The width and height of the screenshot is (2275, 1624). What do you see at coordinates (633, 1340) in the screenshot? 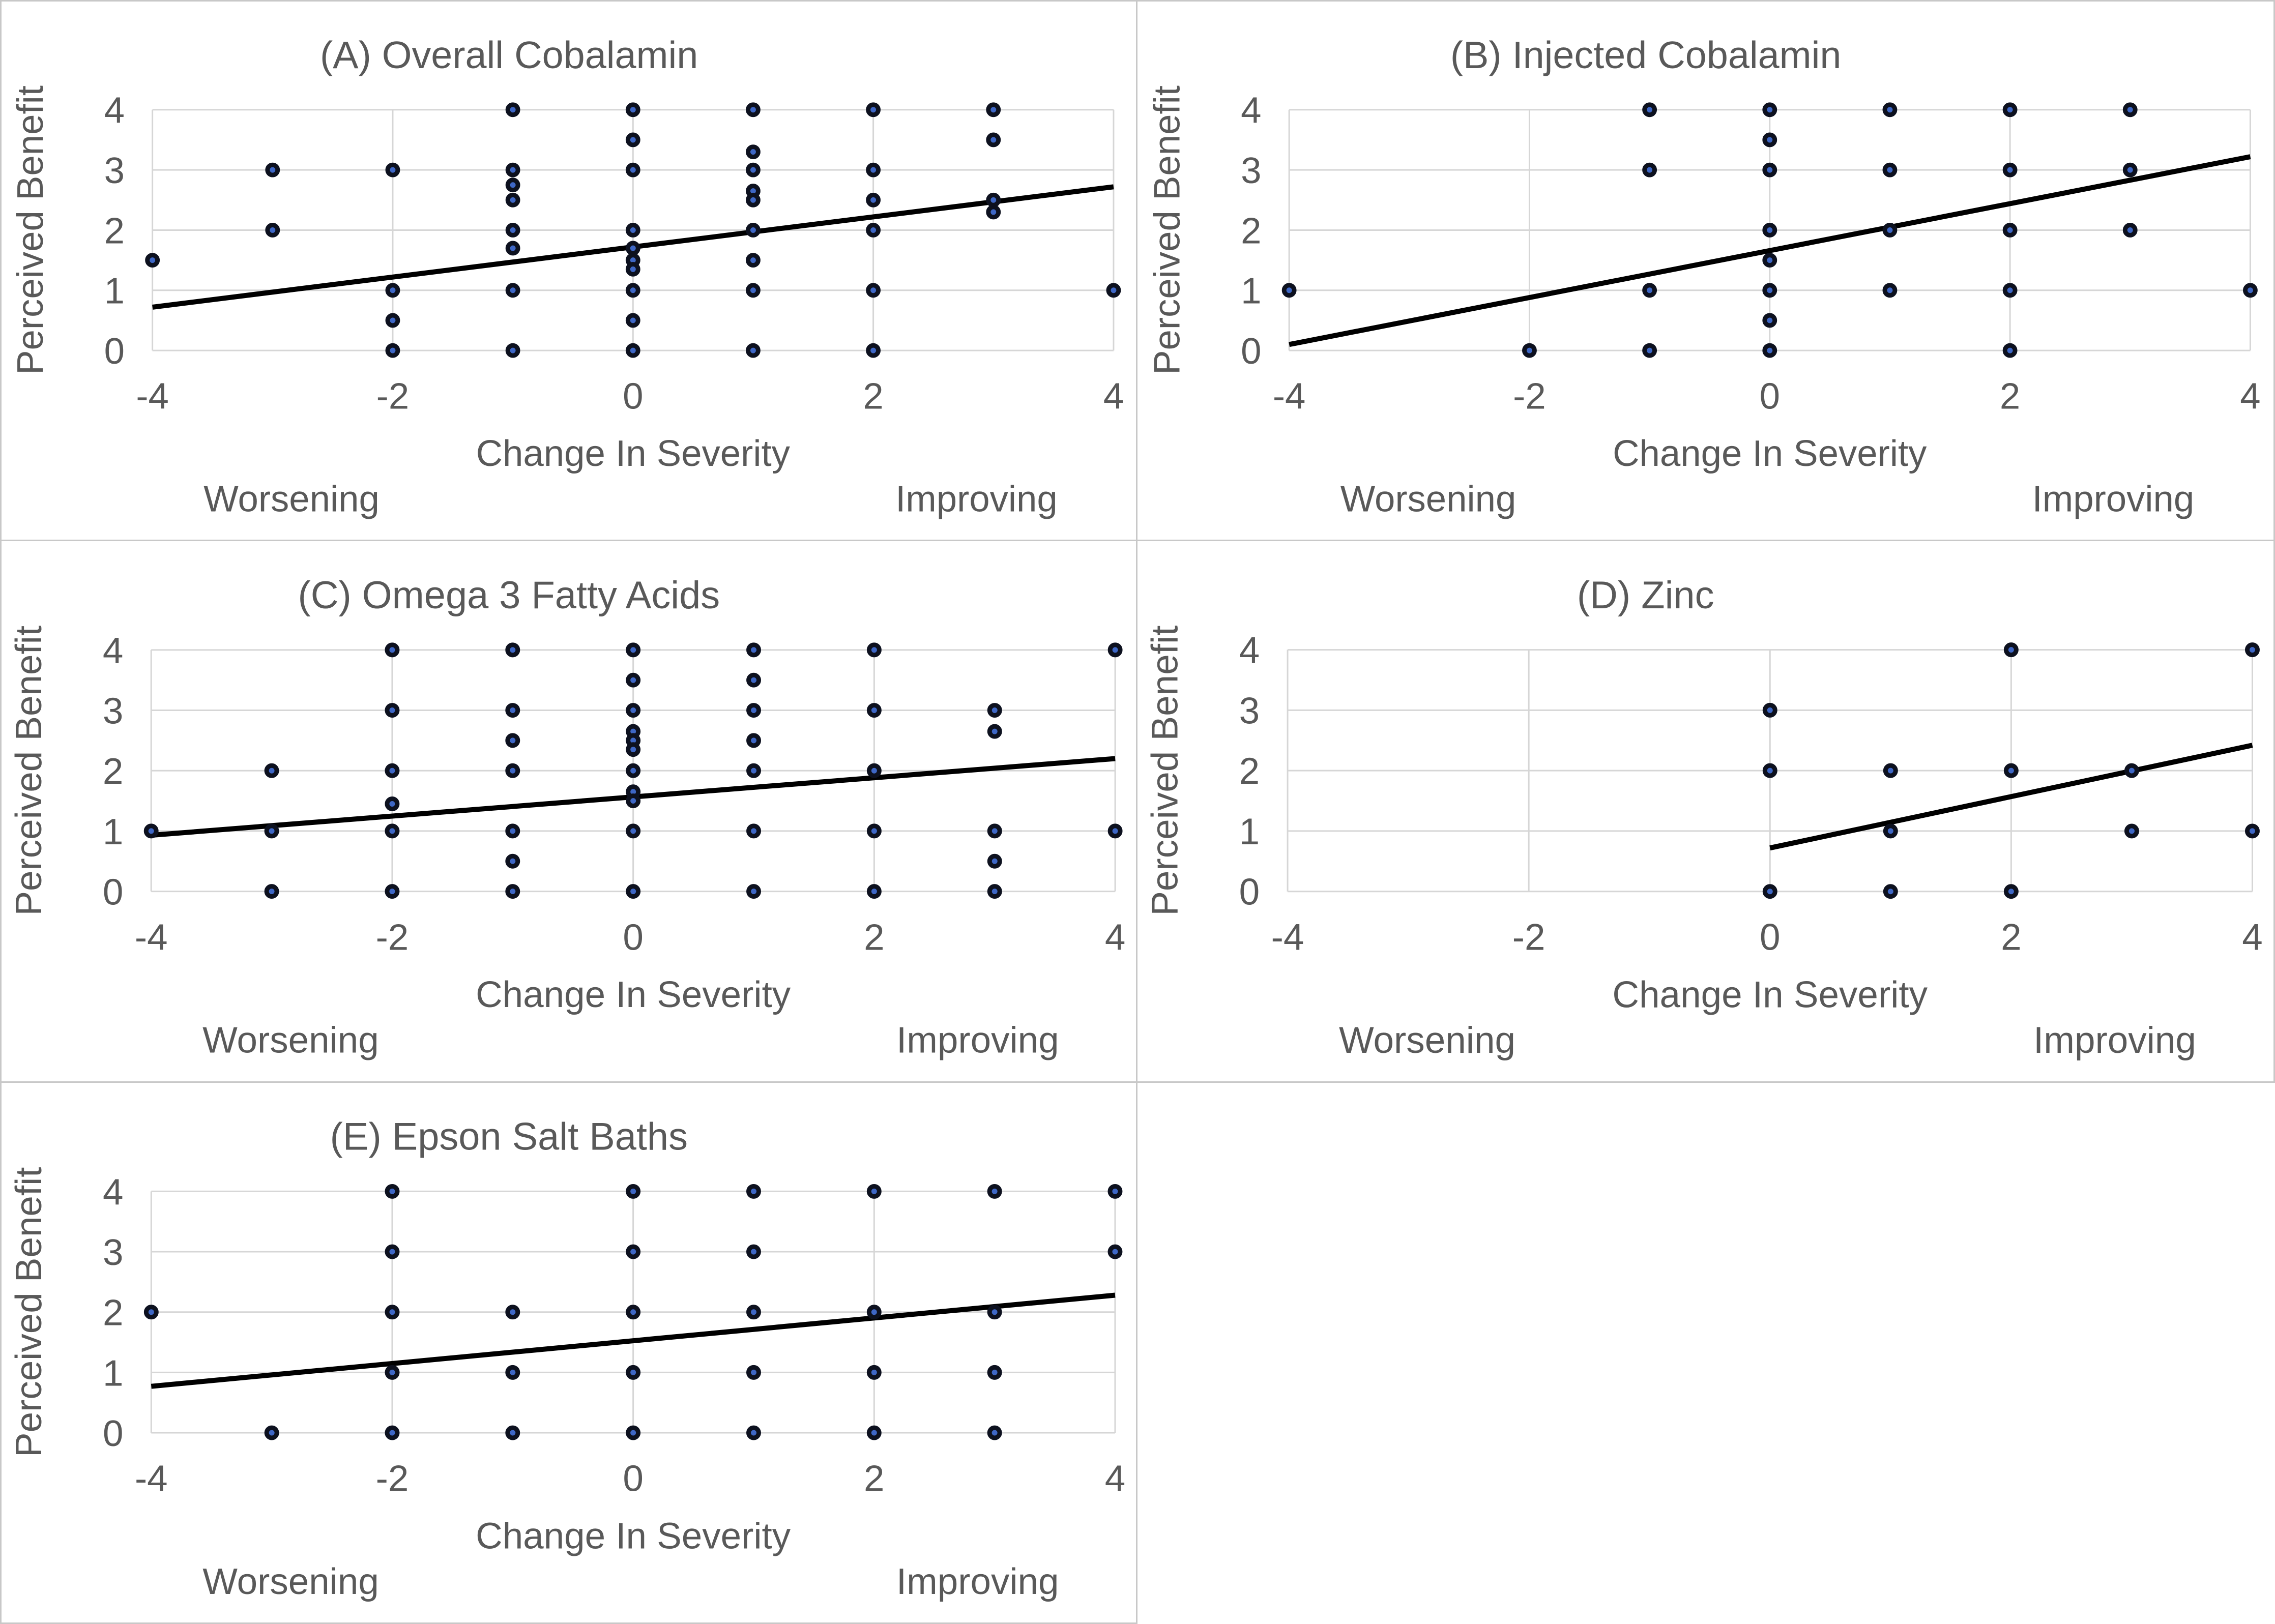
I see `trend-line` at bounding box center [633, 1340].